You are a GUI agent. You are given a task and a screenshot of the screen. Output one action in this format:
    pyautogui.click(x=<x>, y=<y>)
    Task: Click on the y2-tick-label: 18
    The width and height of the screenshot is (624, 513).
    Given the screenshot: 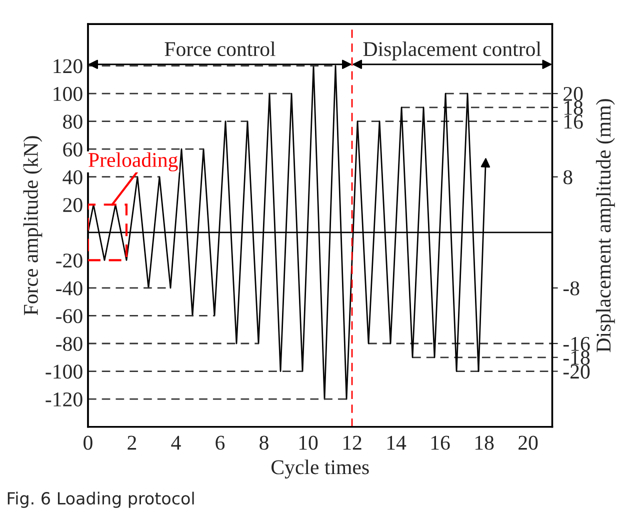 What is the action you would take?
    pyautogui.click(x=573, y=107)
    